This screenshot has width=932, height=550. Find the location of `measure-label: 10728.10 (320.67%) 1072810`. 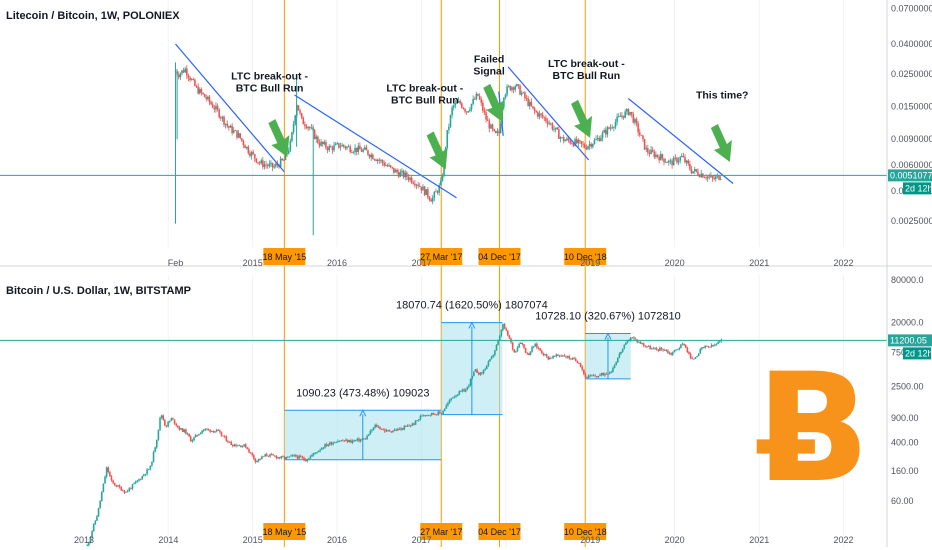

measure-label: 10728.10 (320.67%) 1072810 is located at coordinates (608, 317).